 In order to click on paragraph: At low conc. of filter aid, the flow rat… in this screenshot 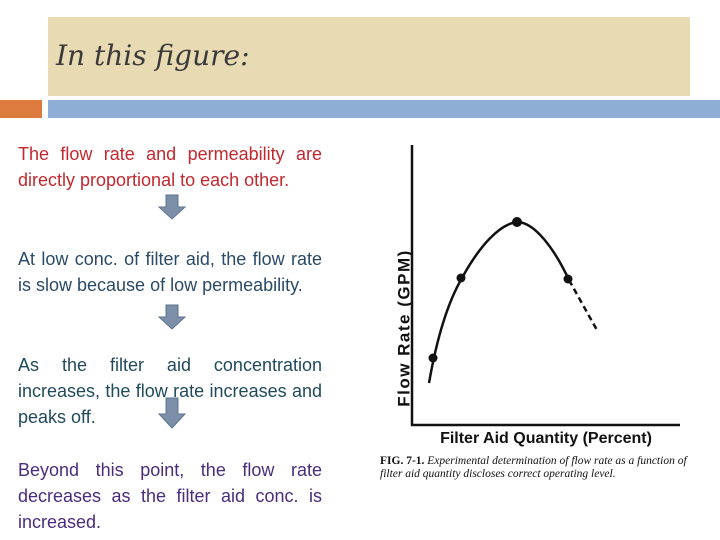, I will do `click(170, 272)`.